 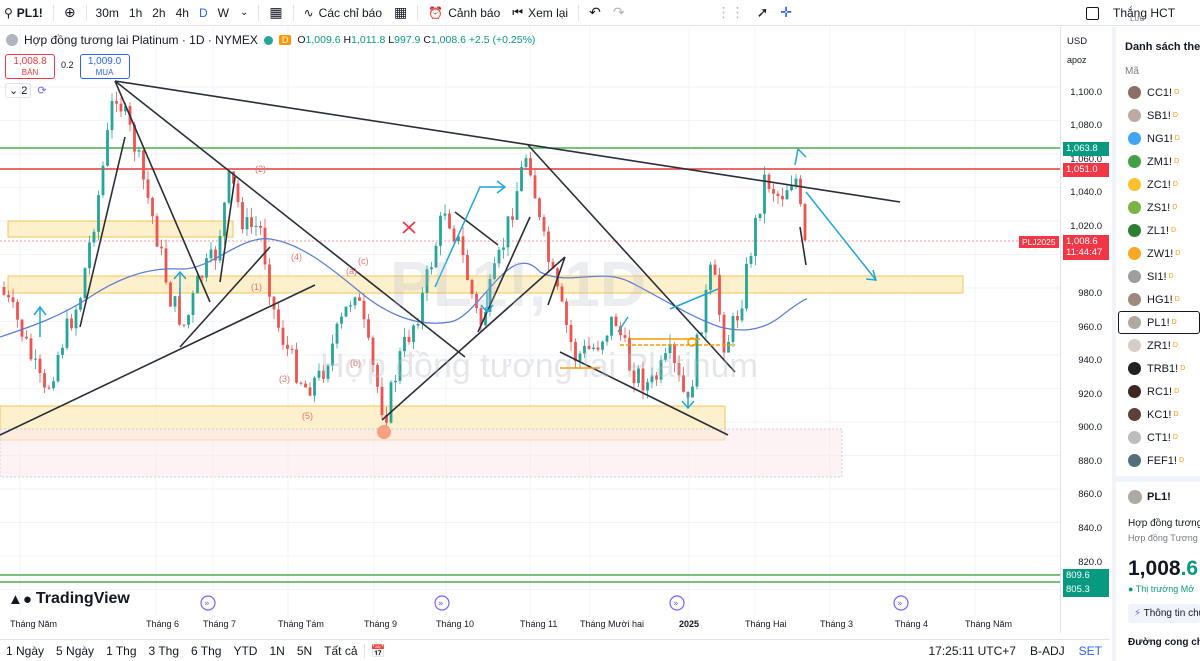 I want to click on adjust-toggle: B-ADJ, so click(x=1047, y=650).